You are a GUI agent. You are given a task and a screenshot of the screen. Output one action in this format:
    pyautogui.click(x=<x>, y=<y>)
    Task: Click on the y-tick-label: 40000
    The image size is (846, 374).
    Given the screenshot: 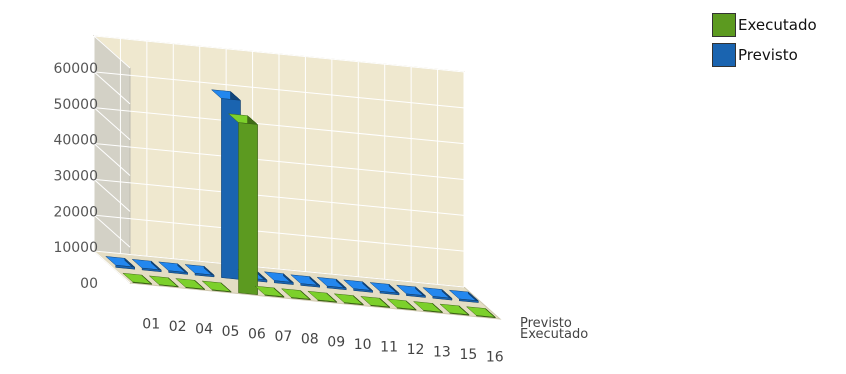 What is the action you would take?
    pyautogui.click(x=75, y=141)
    